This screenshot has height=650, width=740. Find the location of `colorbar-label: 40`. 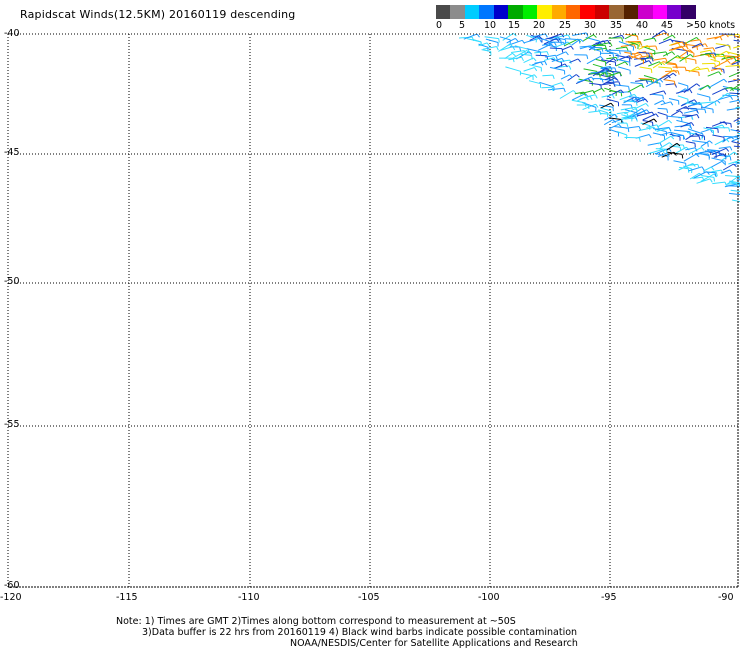

colorbar-label: 40 is located at coordinates (642, 25).